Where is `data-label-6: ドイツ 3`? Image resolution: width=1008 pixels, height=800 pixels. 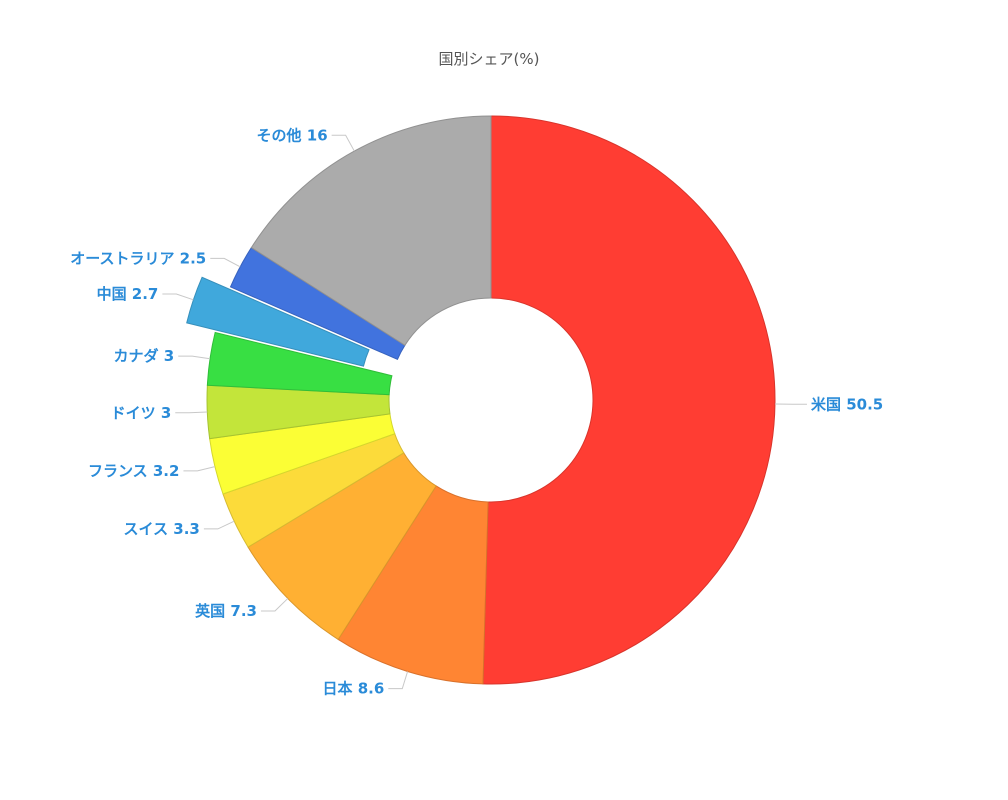 data-label-6: ドイツ 3 is located at coordinates (141, 413).